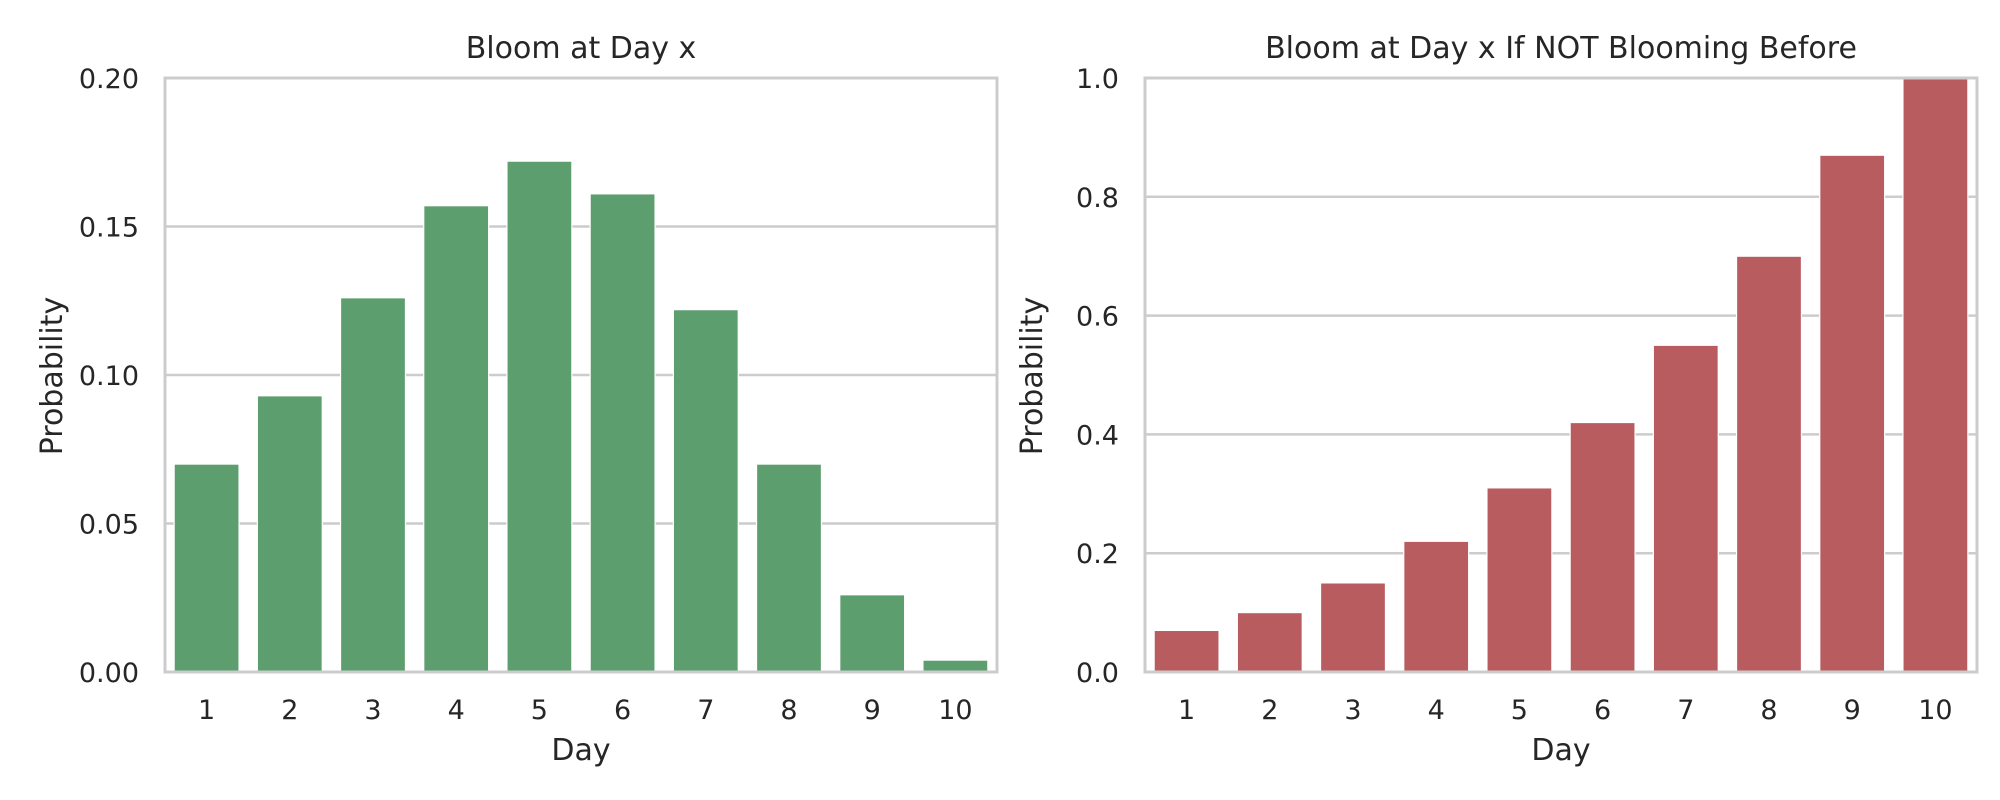 The height and width of the screenshot is (800, 2000). What do you see at coordinates (1097, 673) in the screenshot?
I see `y-tick-label: 0.0` at bounding box center [1097, 673].